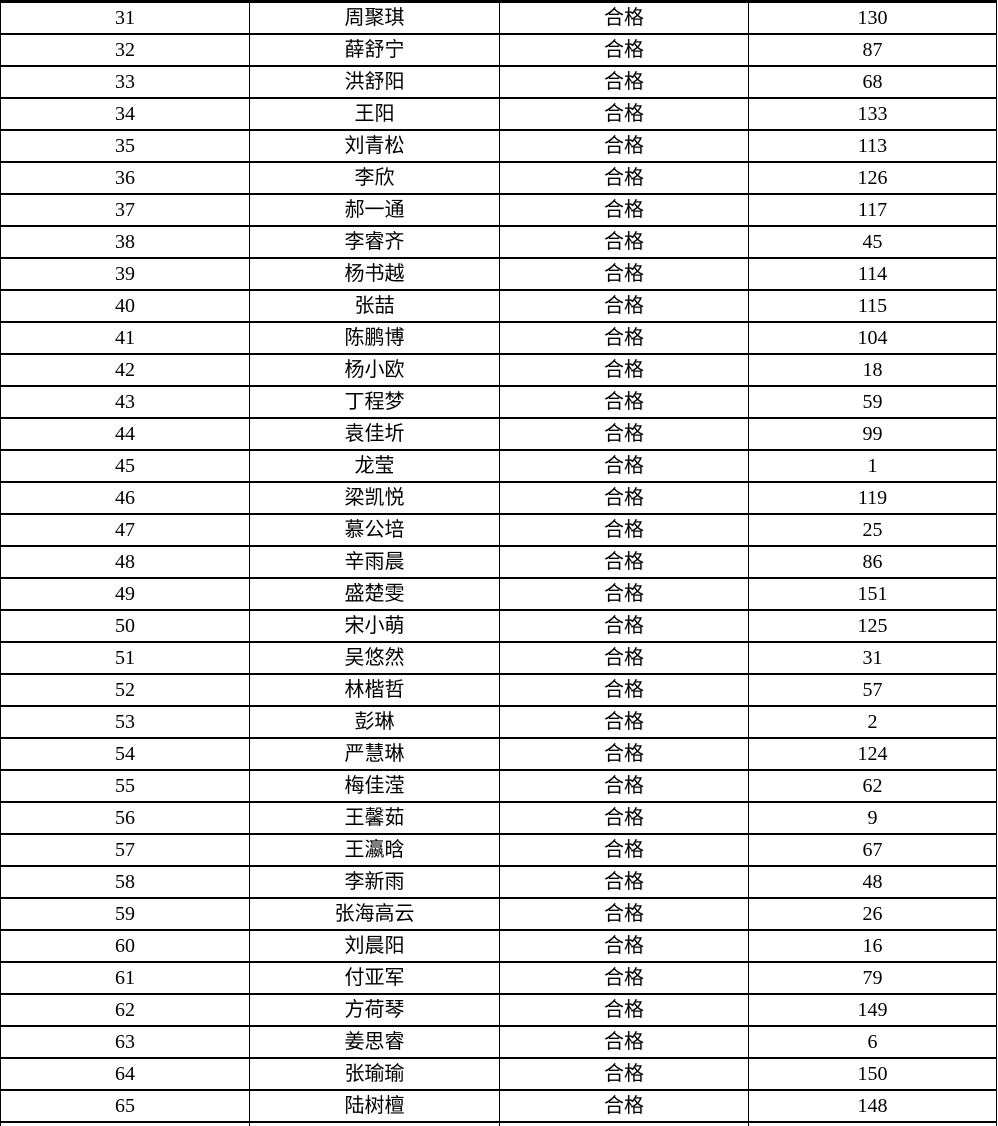 This screenshot has width=998, height=1126. Describe the element at coordinates (125, 690) in the screenshot. I see `cell-serial-number: 52` at that location.